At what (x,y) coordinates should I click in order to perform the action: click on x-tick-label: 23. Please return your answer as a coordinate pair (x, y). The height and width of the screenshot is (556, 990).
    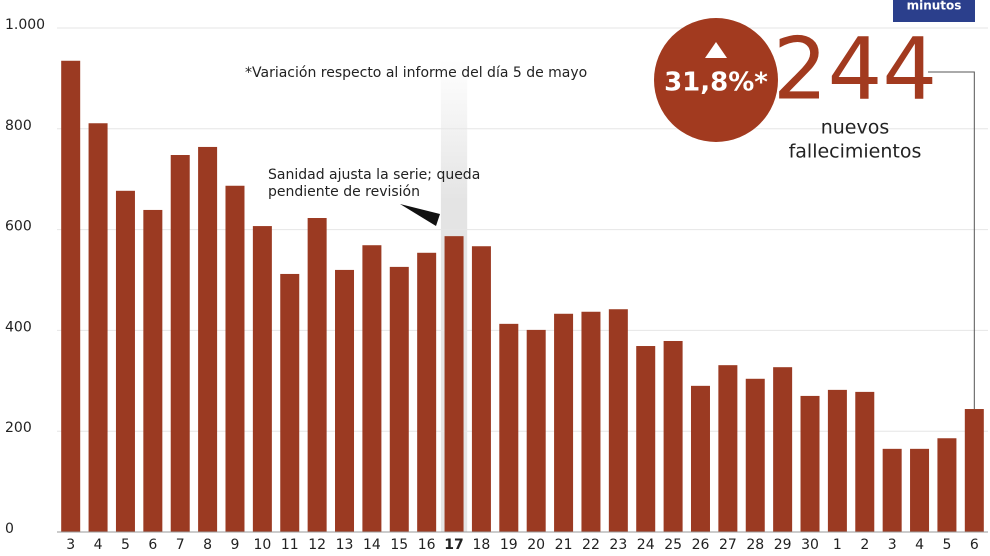
    Looking at the image, I should click on (618, 545).